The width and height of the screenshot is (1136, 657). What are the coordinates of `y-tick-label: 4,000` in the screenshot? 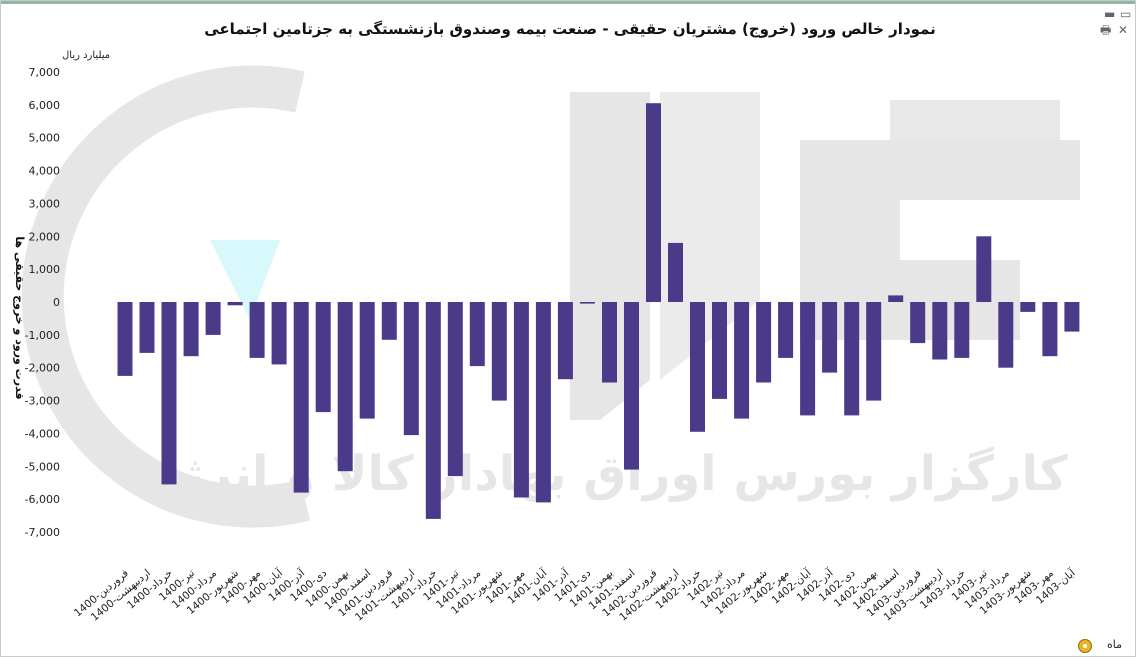 It's located at (45, 171).